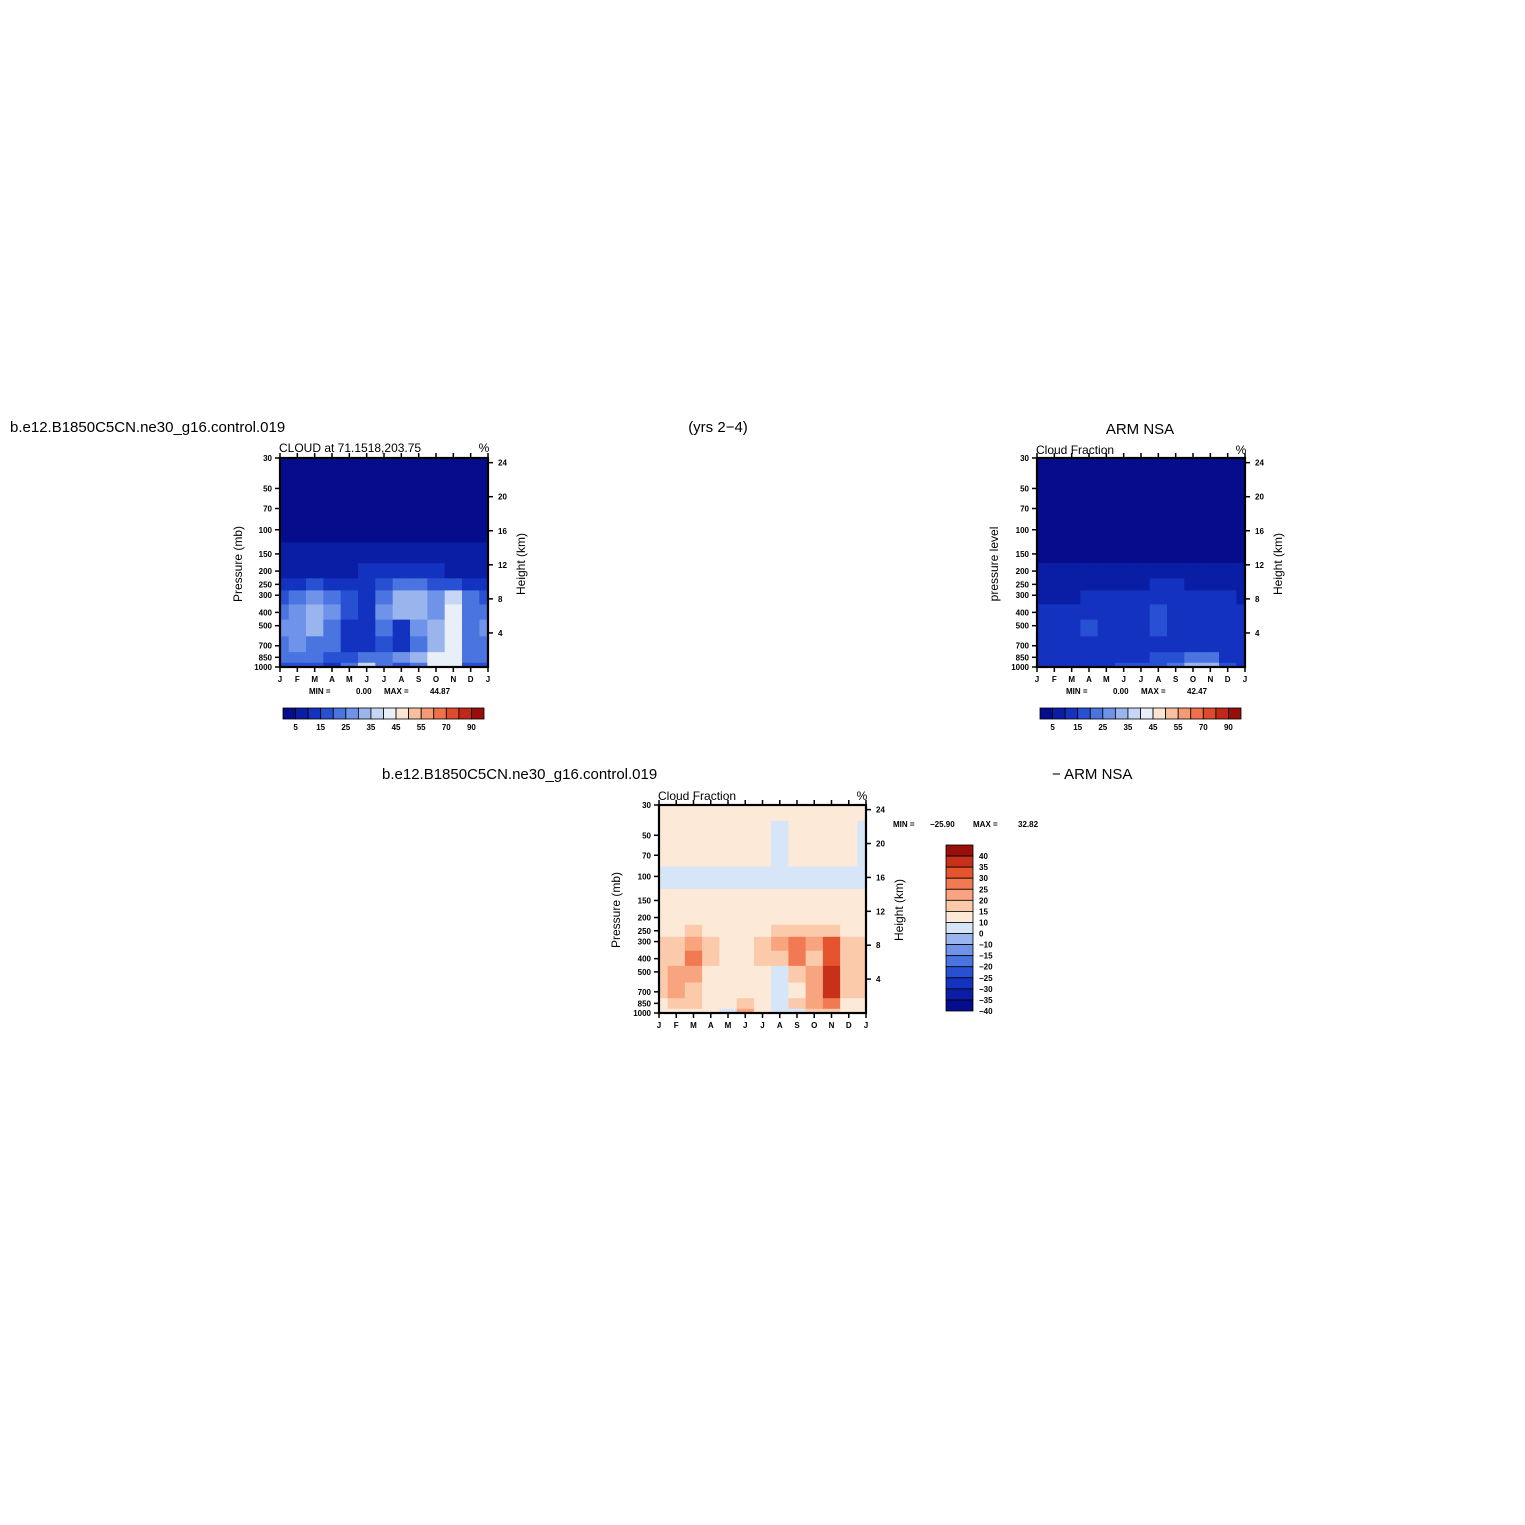  Describe the element at coordinates (762, 909) in the screenshot. I see `contour-cells` at that location.